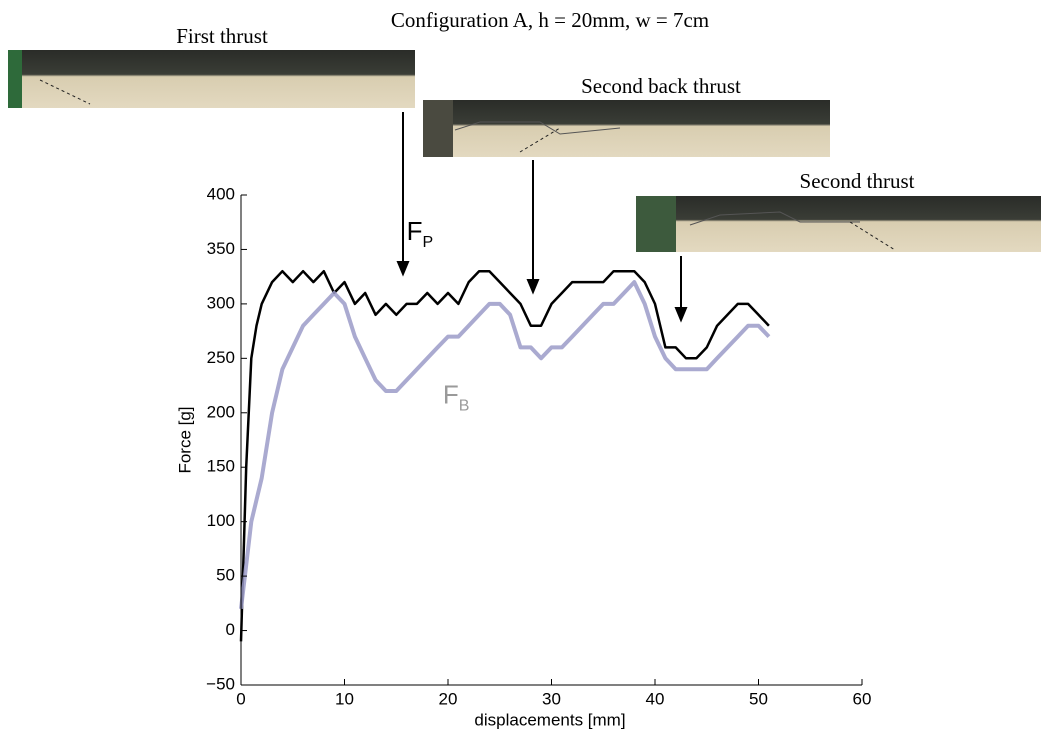 This screenshot has height=737, width=1041. I want to click on x-tick-label: 10, so click(344, 698).